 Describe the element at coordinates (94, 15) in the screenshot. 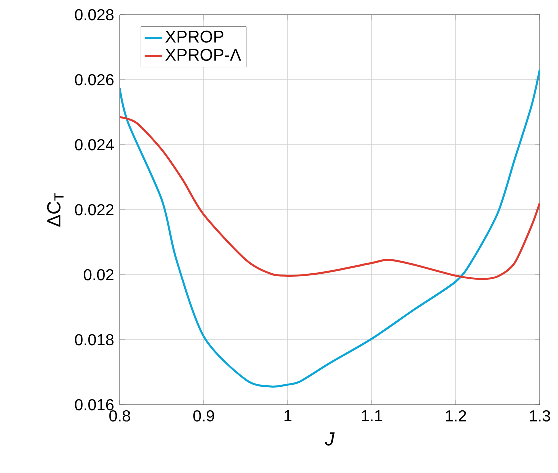

I see `y-tick-label: 0.028` at that location.